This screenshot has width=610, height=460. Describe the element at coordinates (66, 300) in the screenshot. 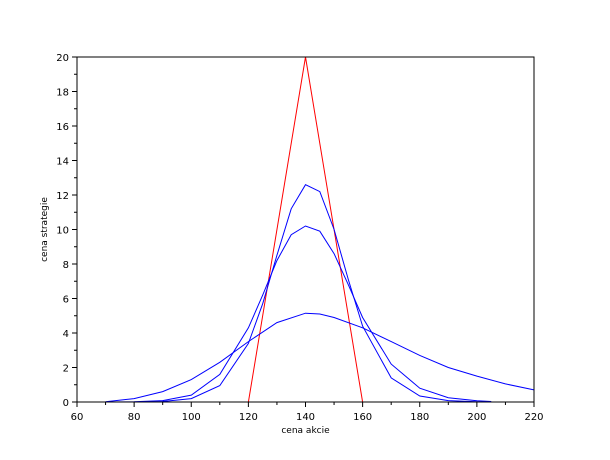

I see `y-tick-label: 6` at that location.